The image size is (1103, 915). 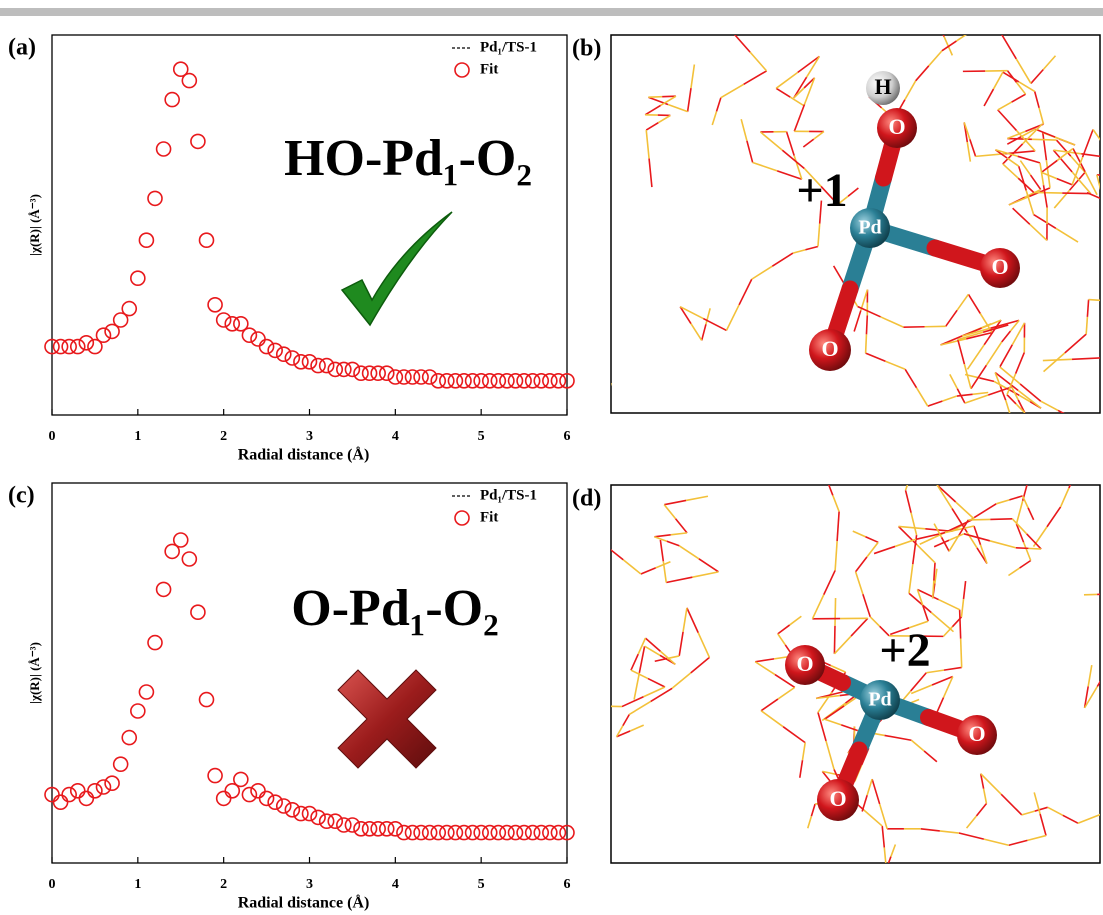 I want to click on x-tick-label: 1, so click(x=137, y=436).